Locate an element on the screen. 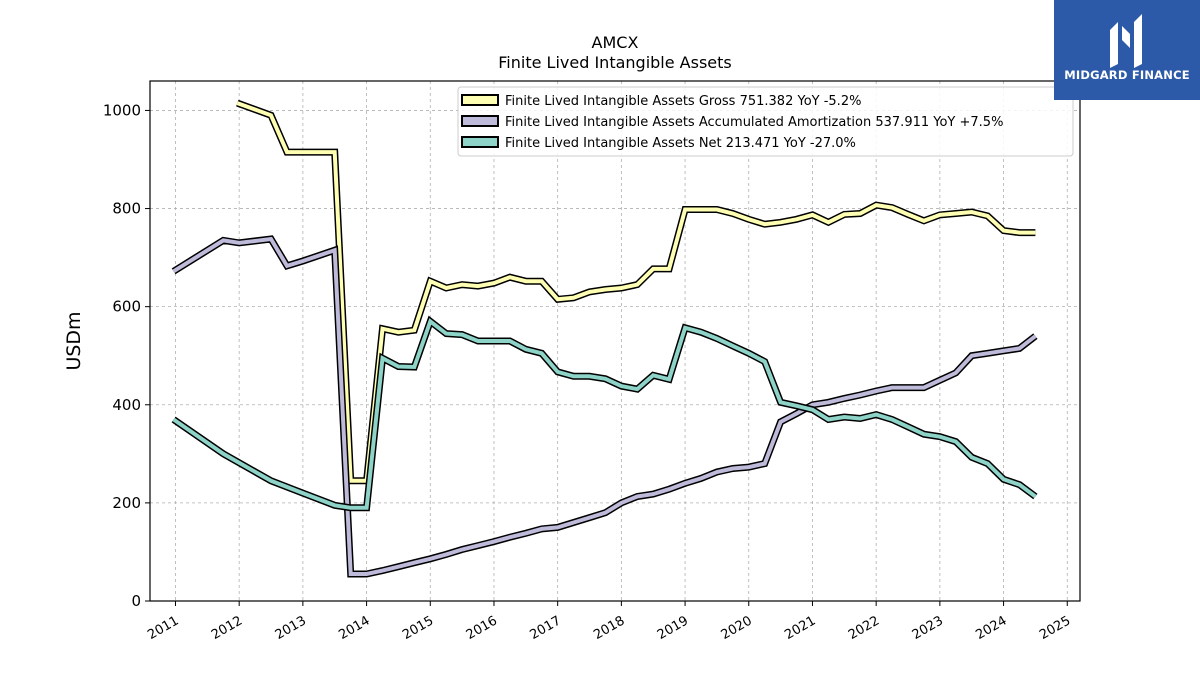  midgard-finance-logo: MIDGARD FINANCE is located at coordinates (1127, 50).